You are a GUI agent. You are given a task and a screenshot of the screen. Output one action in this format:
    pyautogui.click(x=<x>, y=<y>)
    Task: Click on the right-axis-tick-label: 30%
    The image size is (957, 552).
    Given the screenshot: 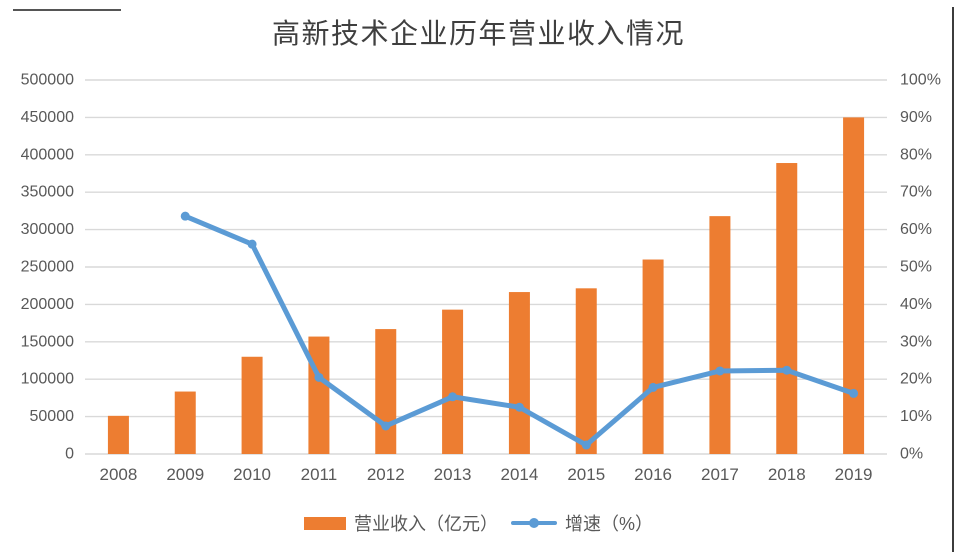 What is the action you would take?
    pyautogui.click(x=916, y=341)
    